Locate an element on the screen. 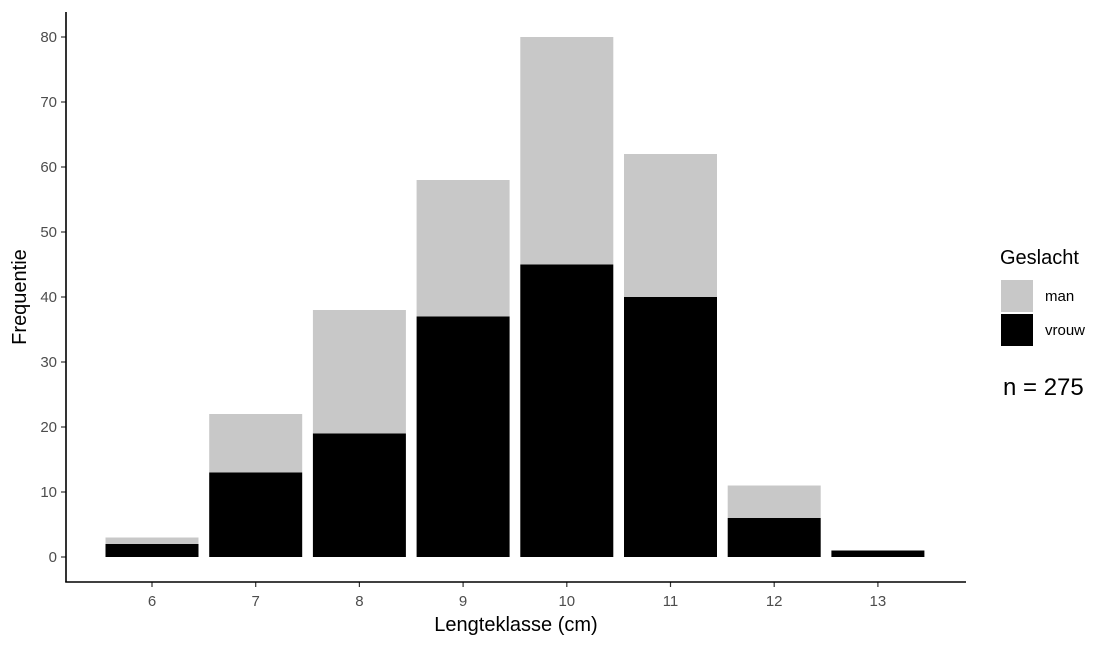 The image size is (1114, 646). y-tick-label: 20 is located at coordinates (48, 427).